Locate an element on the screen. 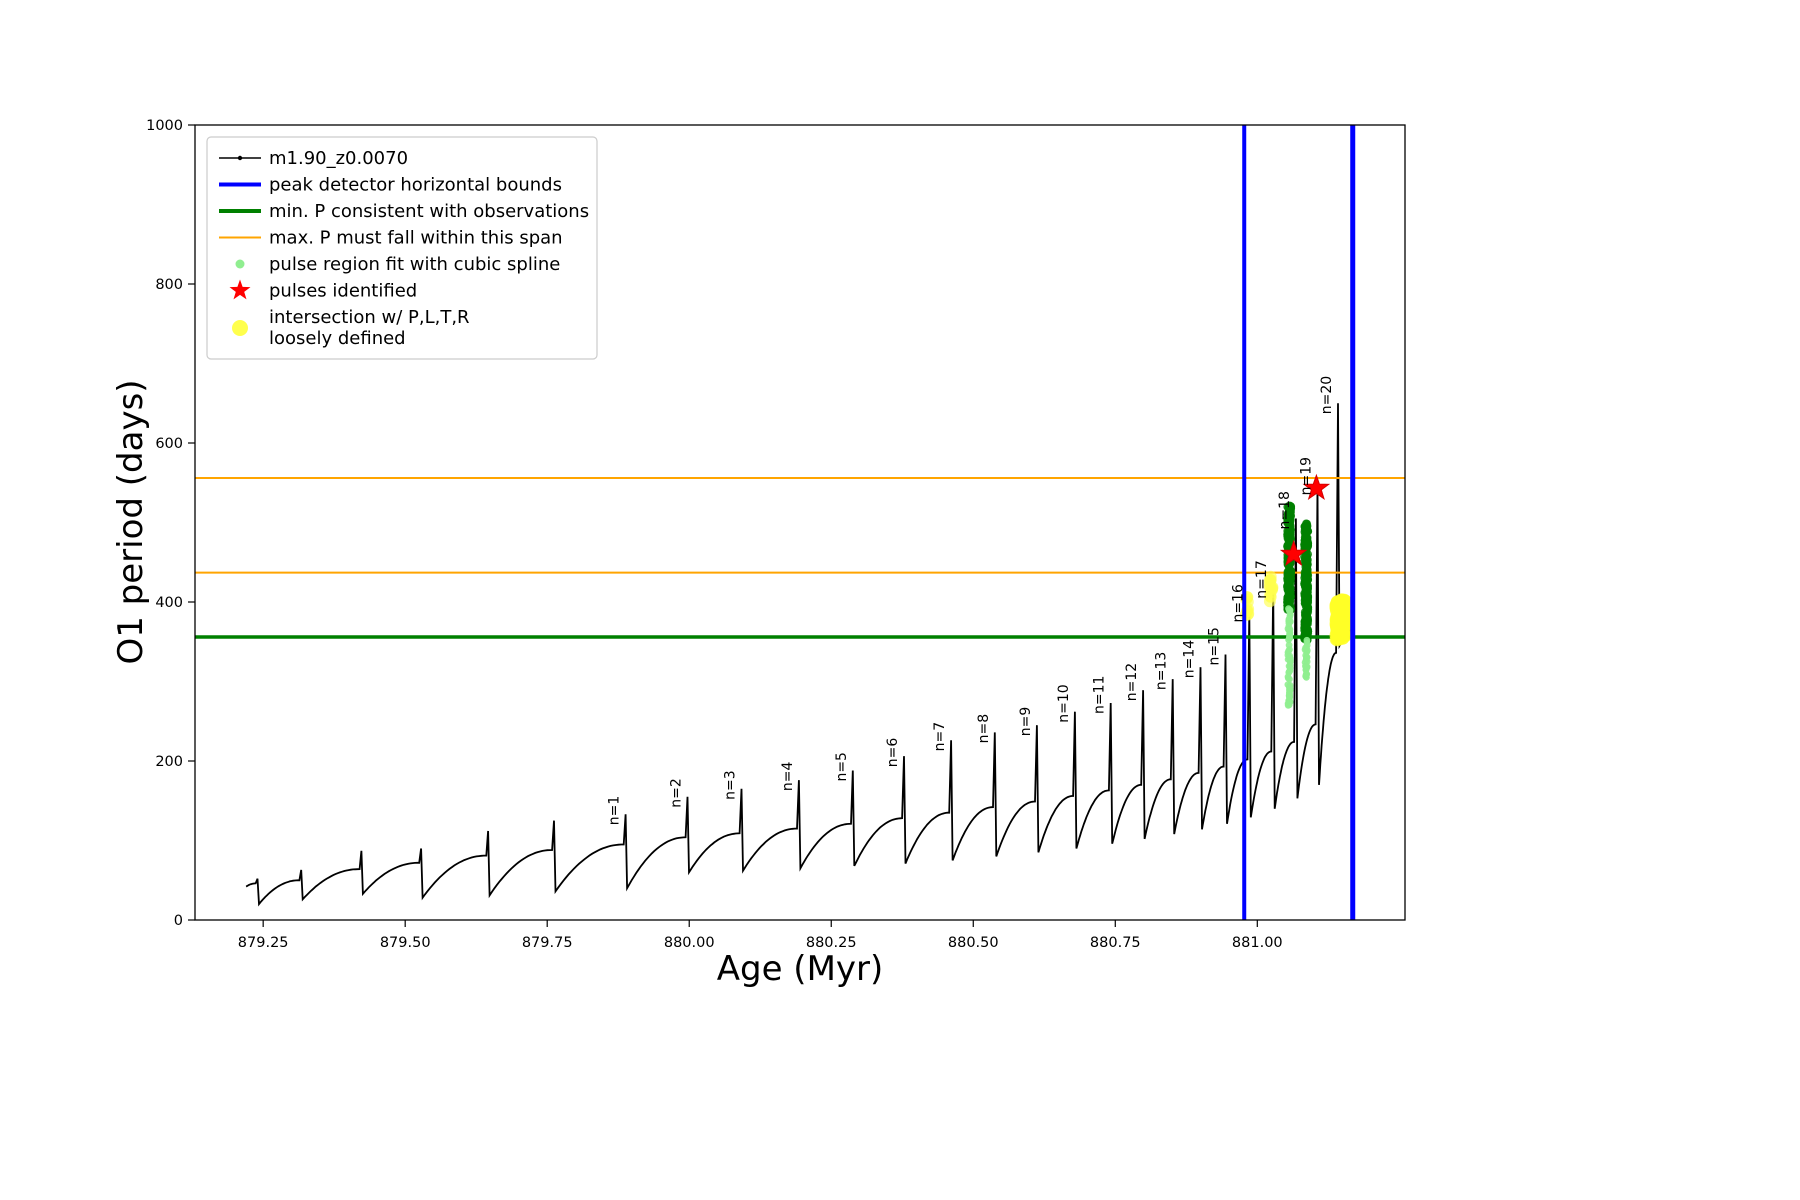 The width and height of the screenshot is (1800, 1200). x-tick-label: 880.75 is located at coordinates (1115, 943).